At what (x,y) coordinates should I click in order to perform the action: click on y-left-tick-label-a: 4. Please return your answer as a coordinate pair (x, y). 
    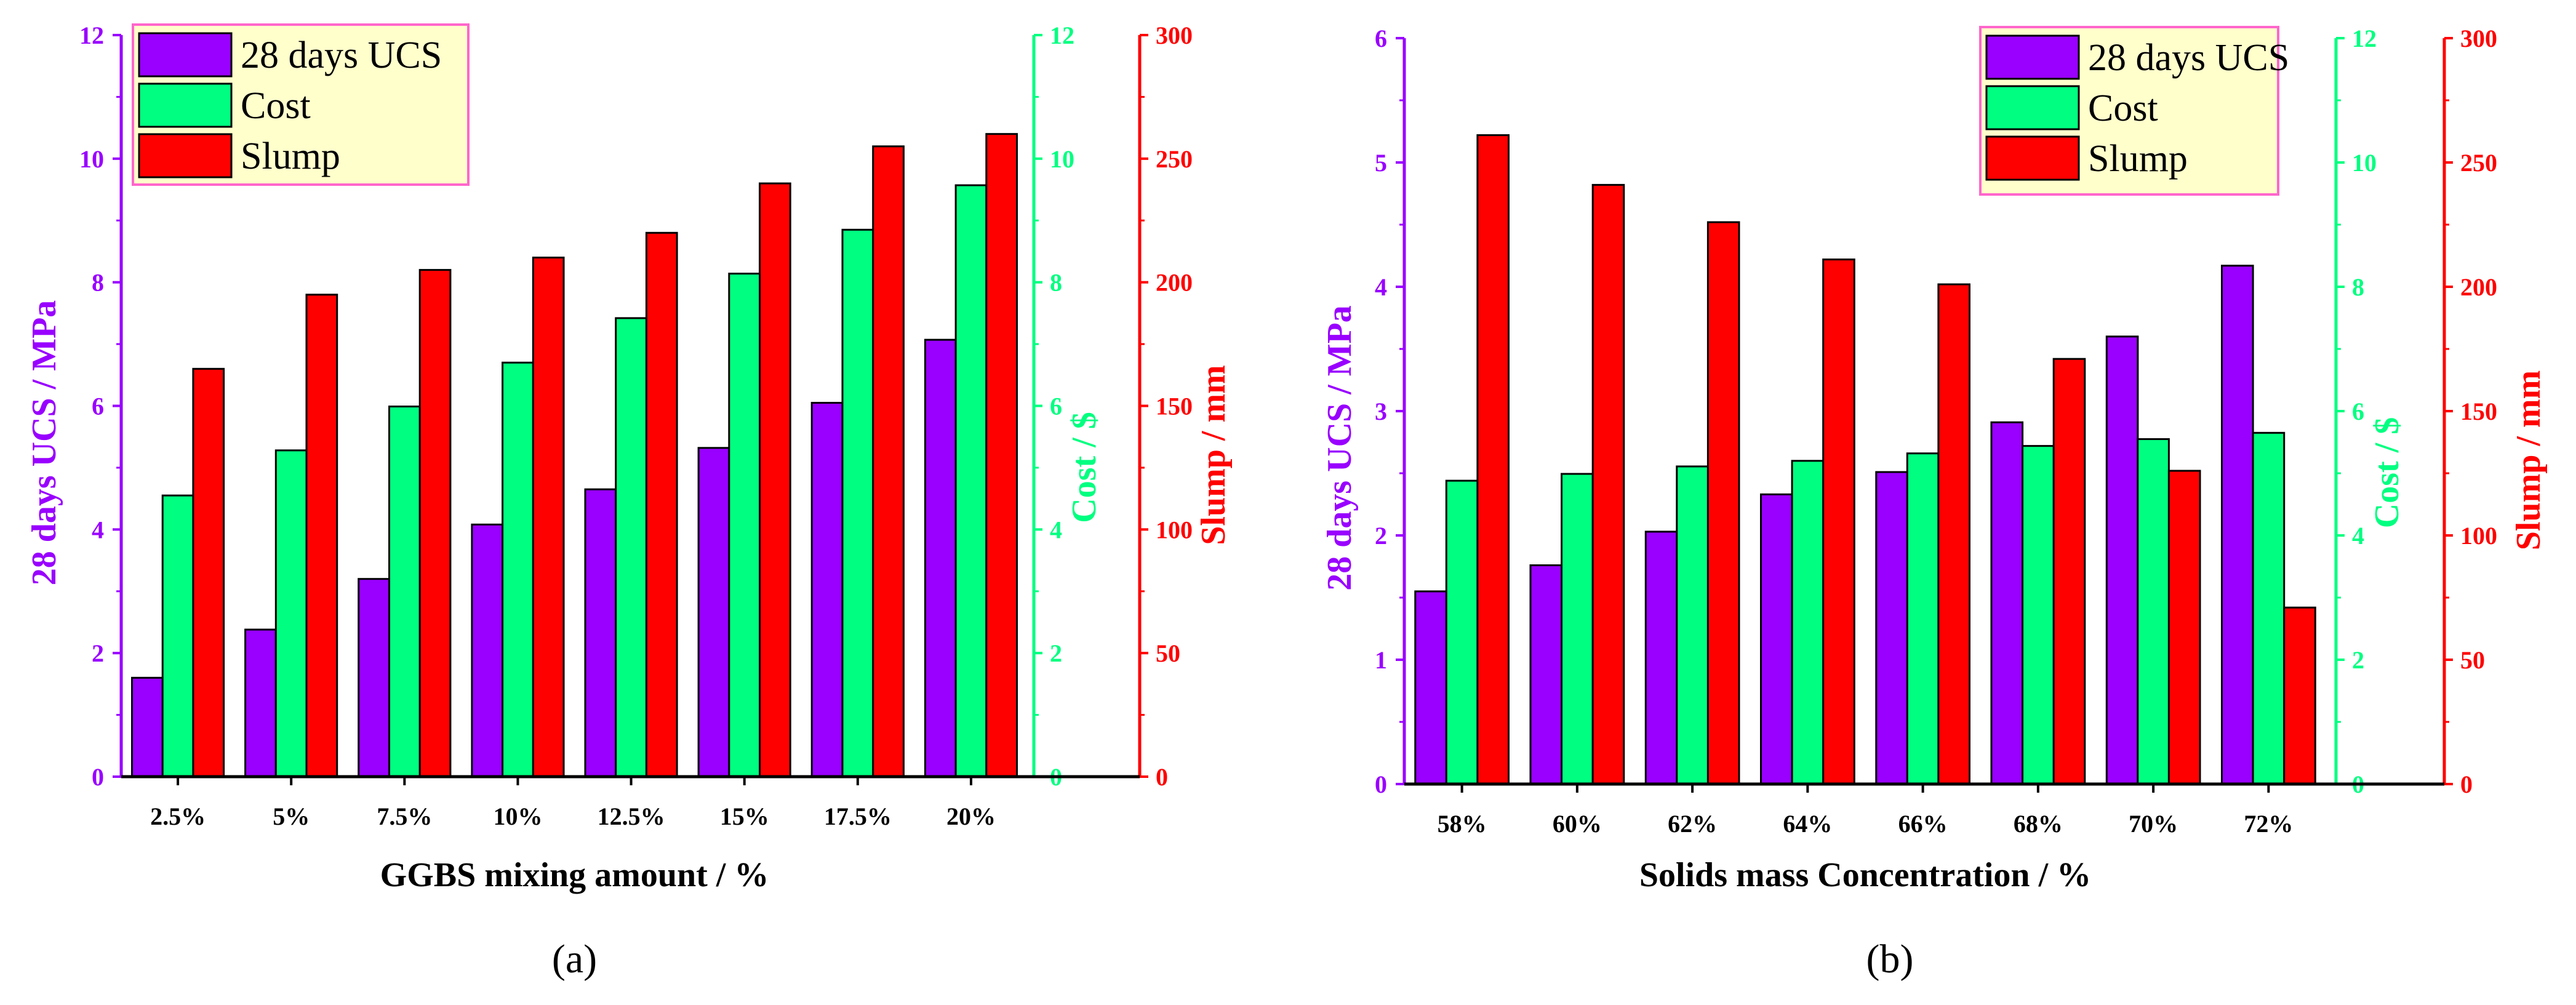
    Looking at the image, I should click on (98, 529).